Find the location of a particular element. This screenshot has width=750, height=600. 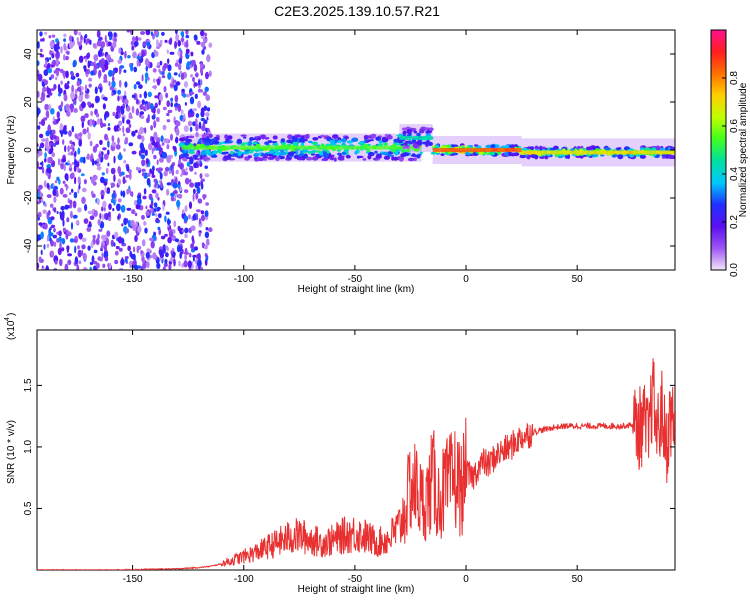

snr-y-exponent-base: (x10 is located at coordinates (11, 330).